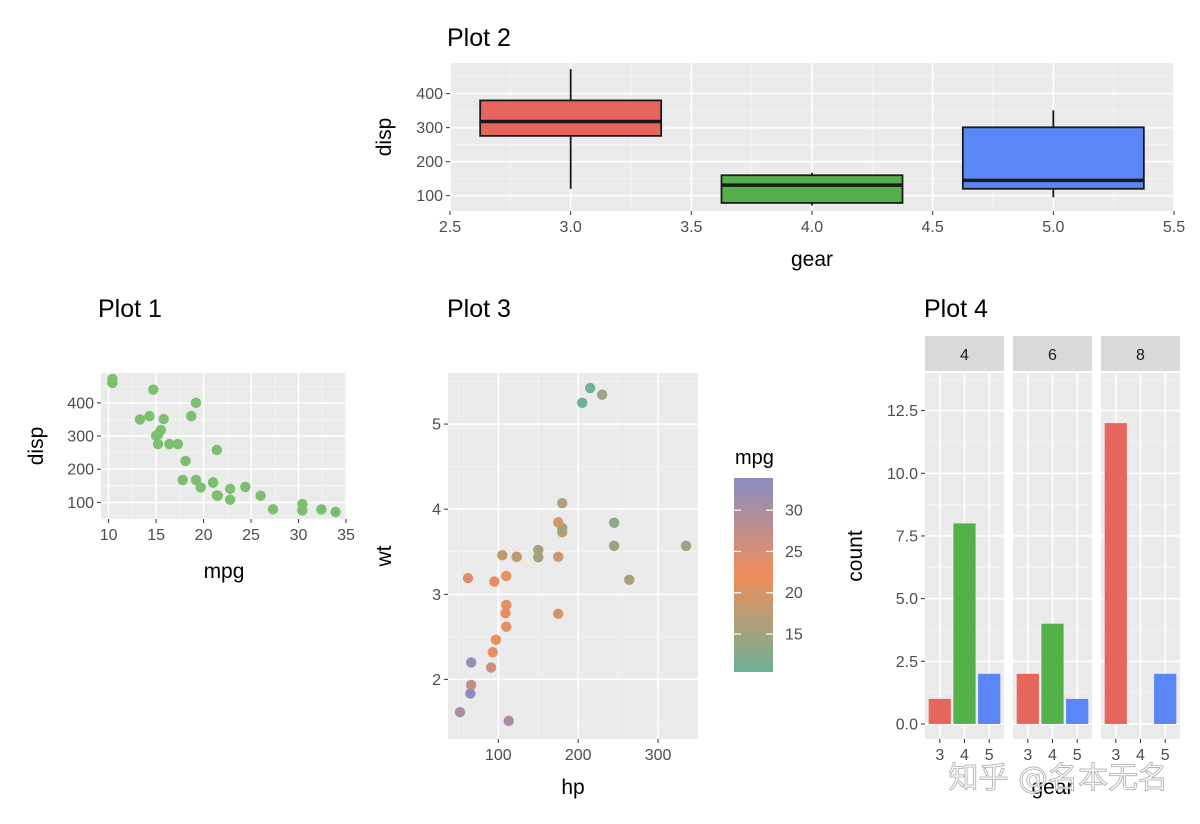  I want to click on x-tick-label: 2.5, so click(450, 227).